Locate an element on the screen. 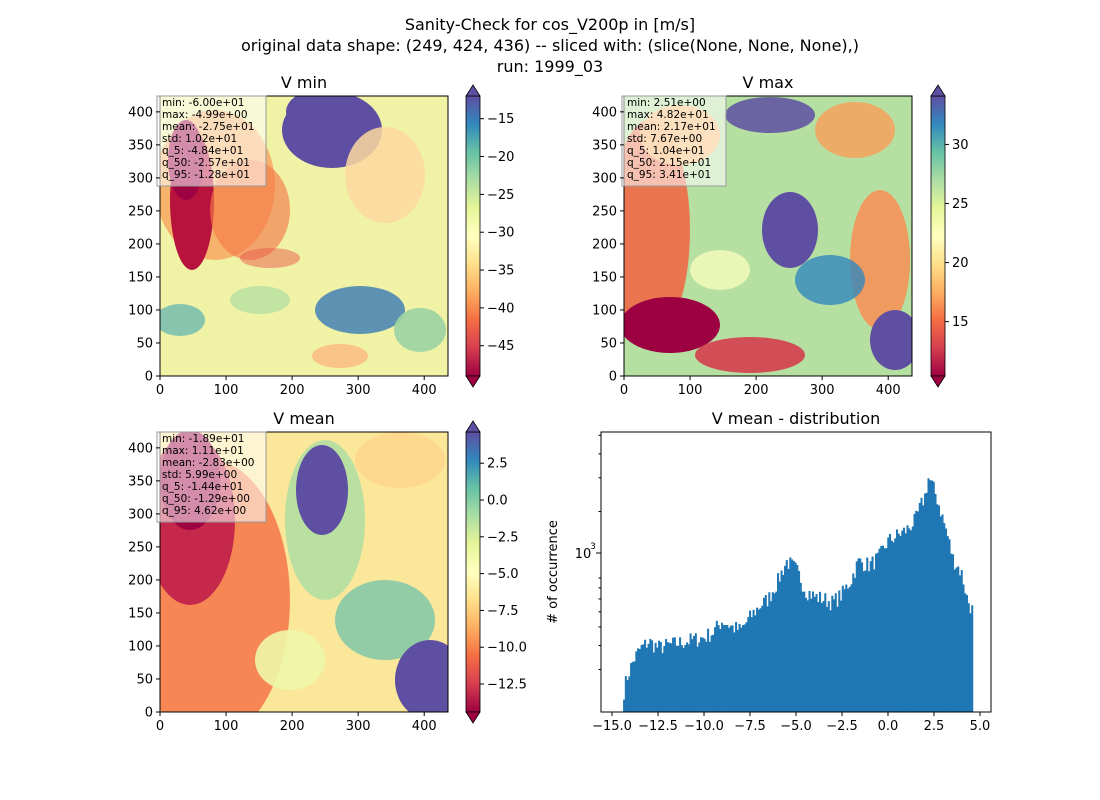  colorbar-tick-label: −12.5 is located at coordinates (507, 685).